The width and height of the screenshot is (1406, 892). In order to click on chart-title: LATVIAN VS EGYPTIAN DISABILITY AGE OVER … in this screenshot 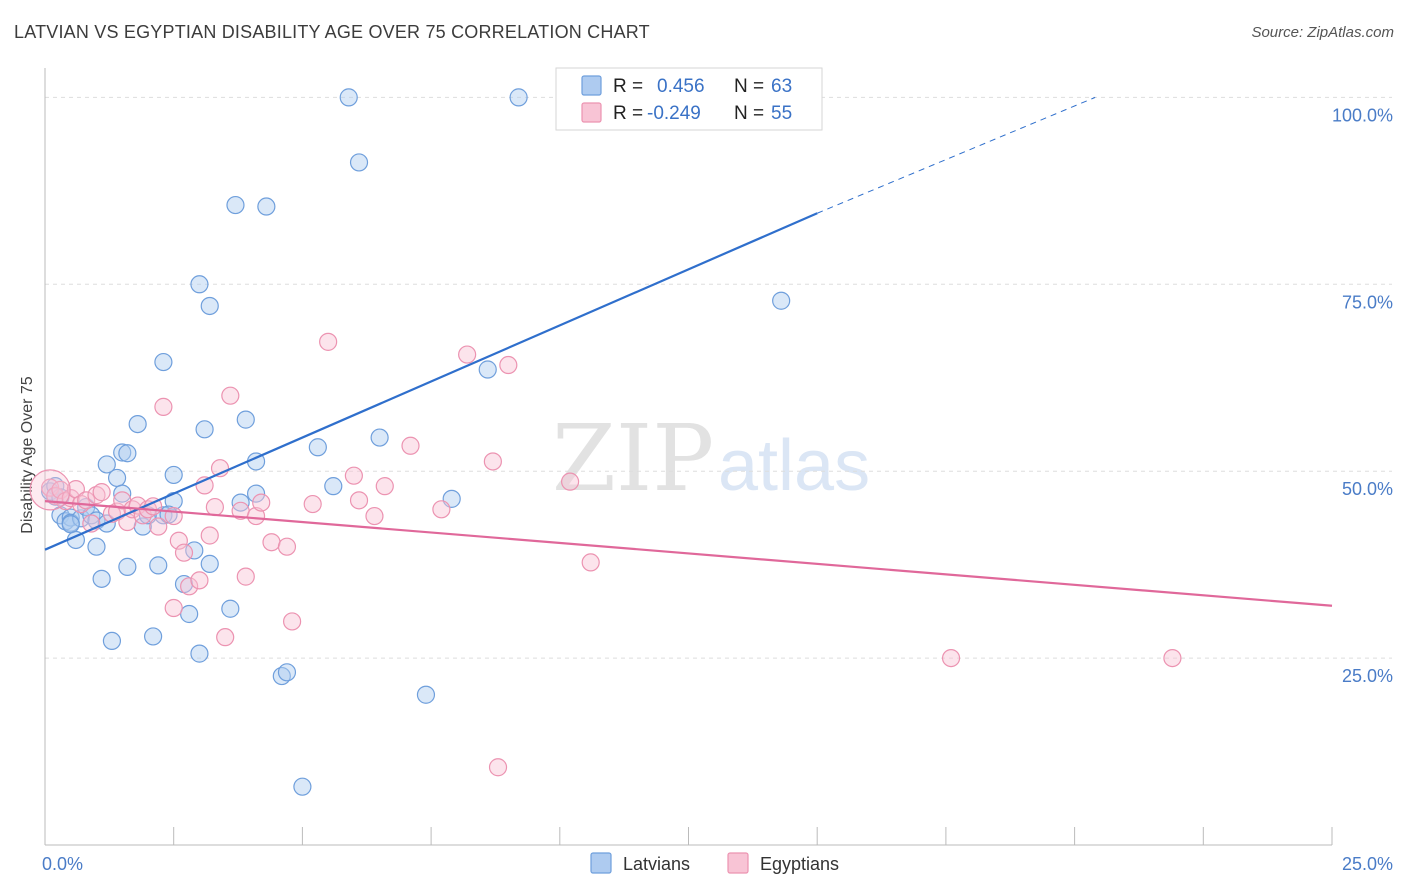, I will do `click(332, 32)`.